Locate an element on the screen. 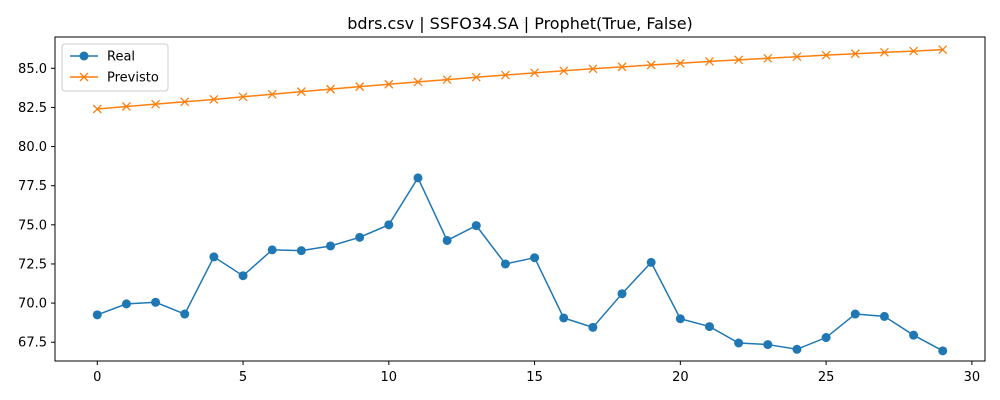  x-tick-label: 5 is located at coordinates (243, 377).